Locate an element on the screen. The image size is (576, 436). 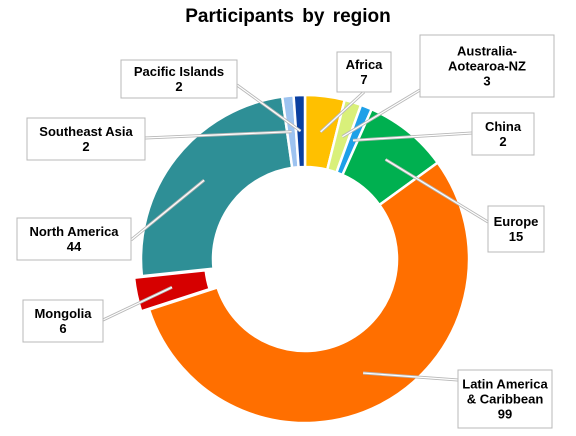
leader-line-mongolia is located at coordinates (137, 303).